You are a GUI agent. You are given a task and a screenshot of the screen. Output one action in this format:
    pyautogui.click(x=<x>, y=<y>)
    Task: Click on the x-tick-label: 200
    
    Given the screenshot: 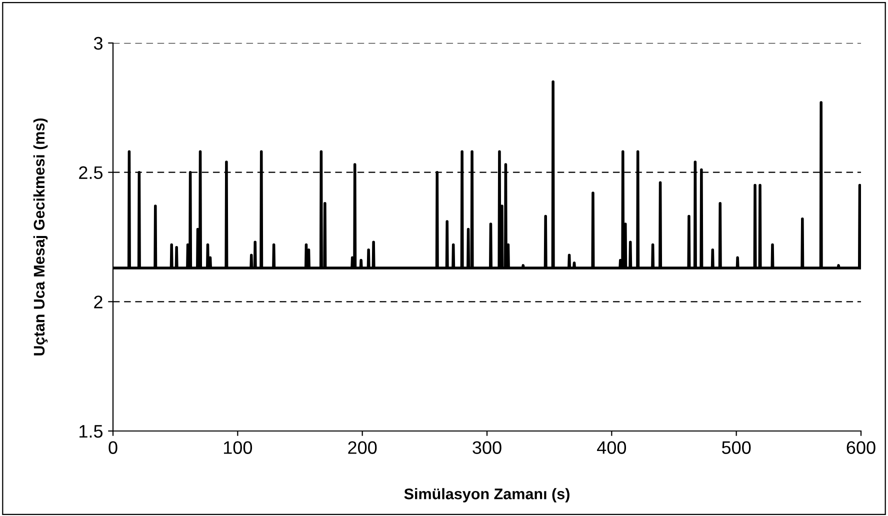 What is the action you would take?
    pyautogui.click(x=362, y=447)
    